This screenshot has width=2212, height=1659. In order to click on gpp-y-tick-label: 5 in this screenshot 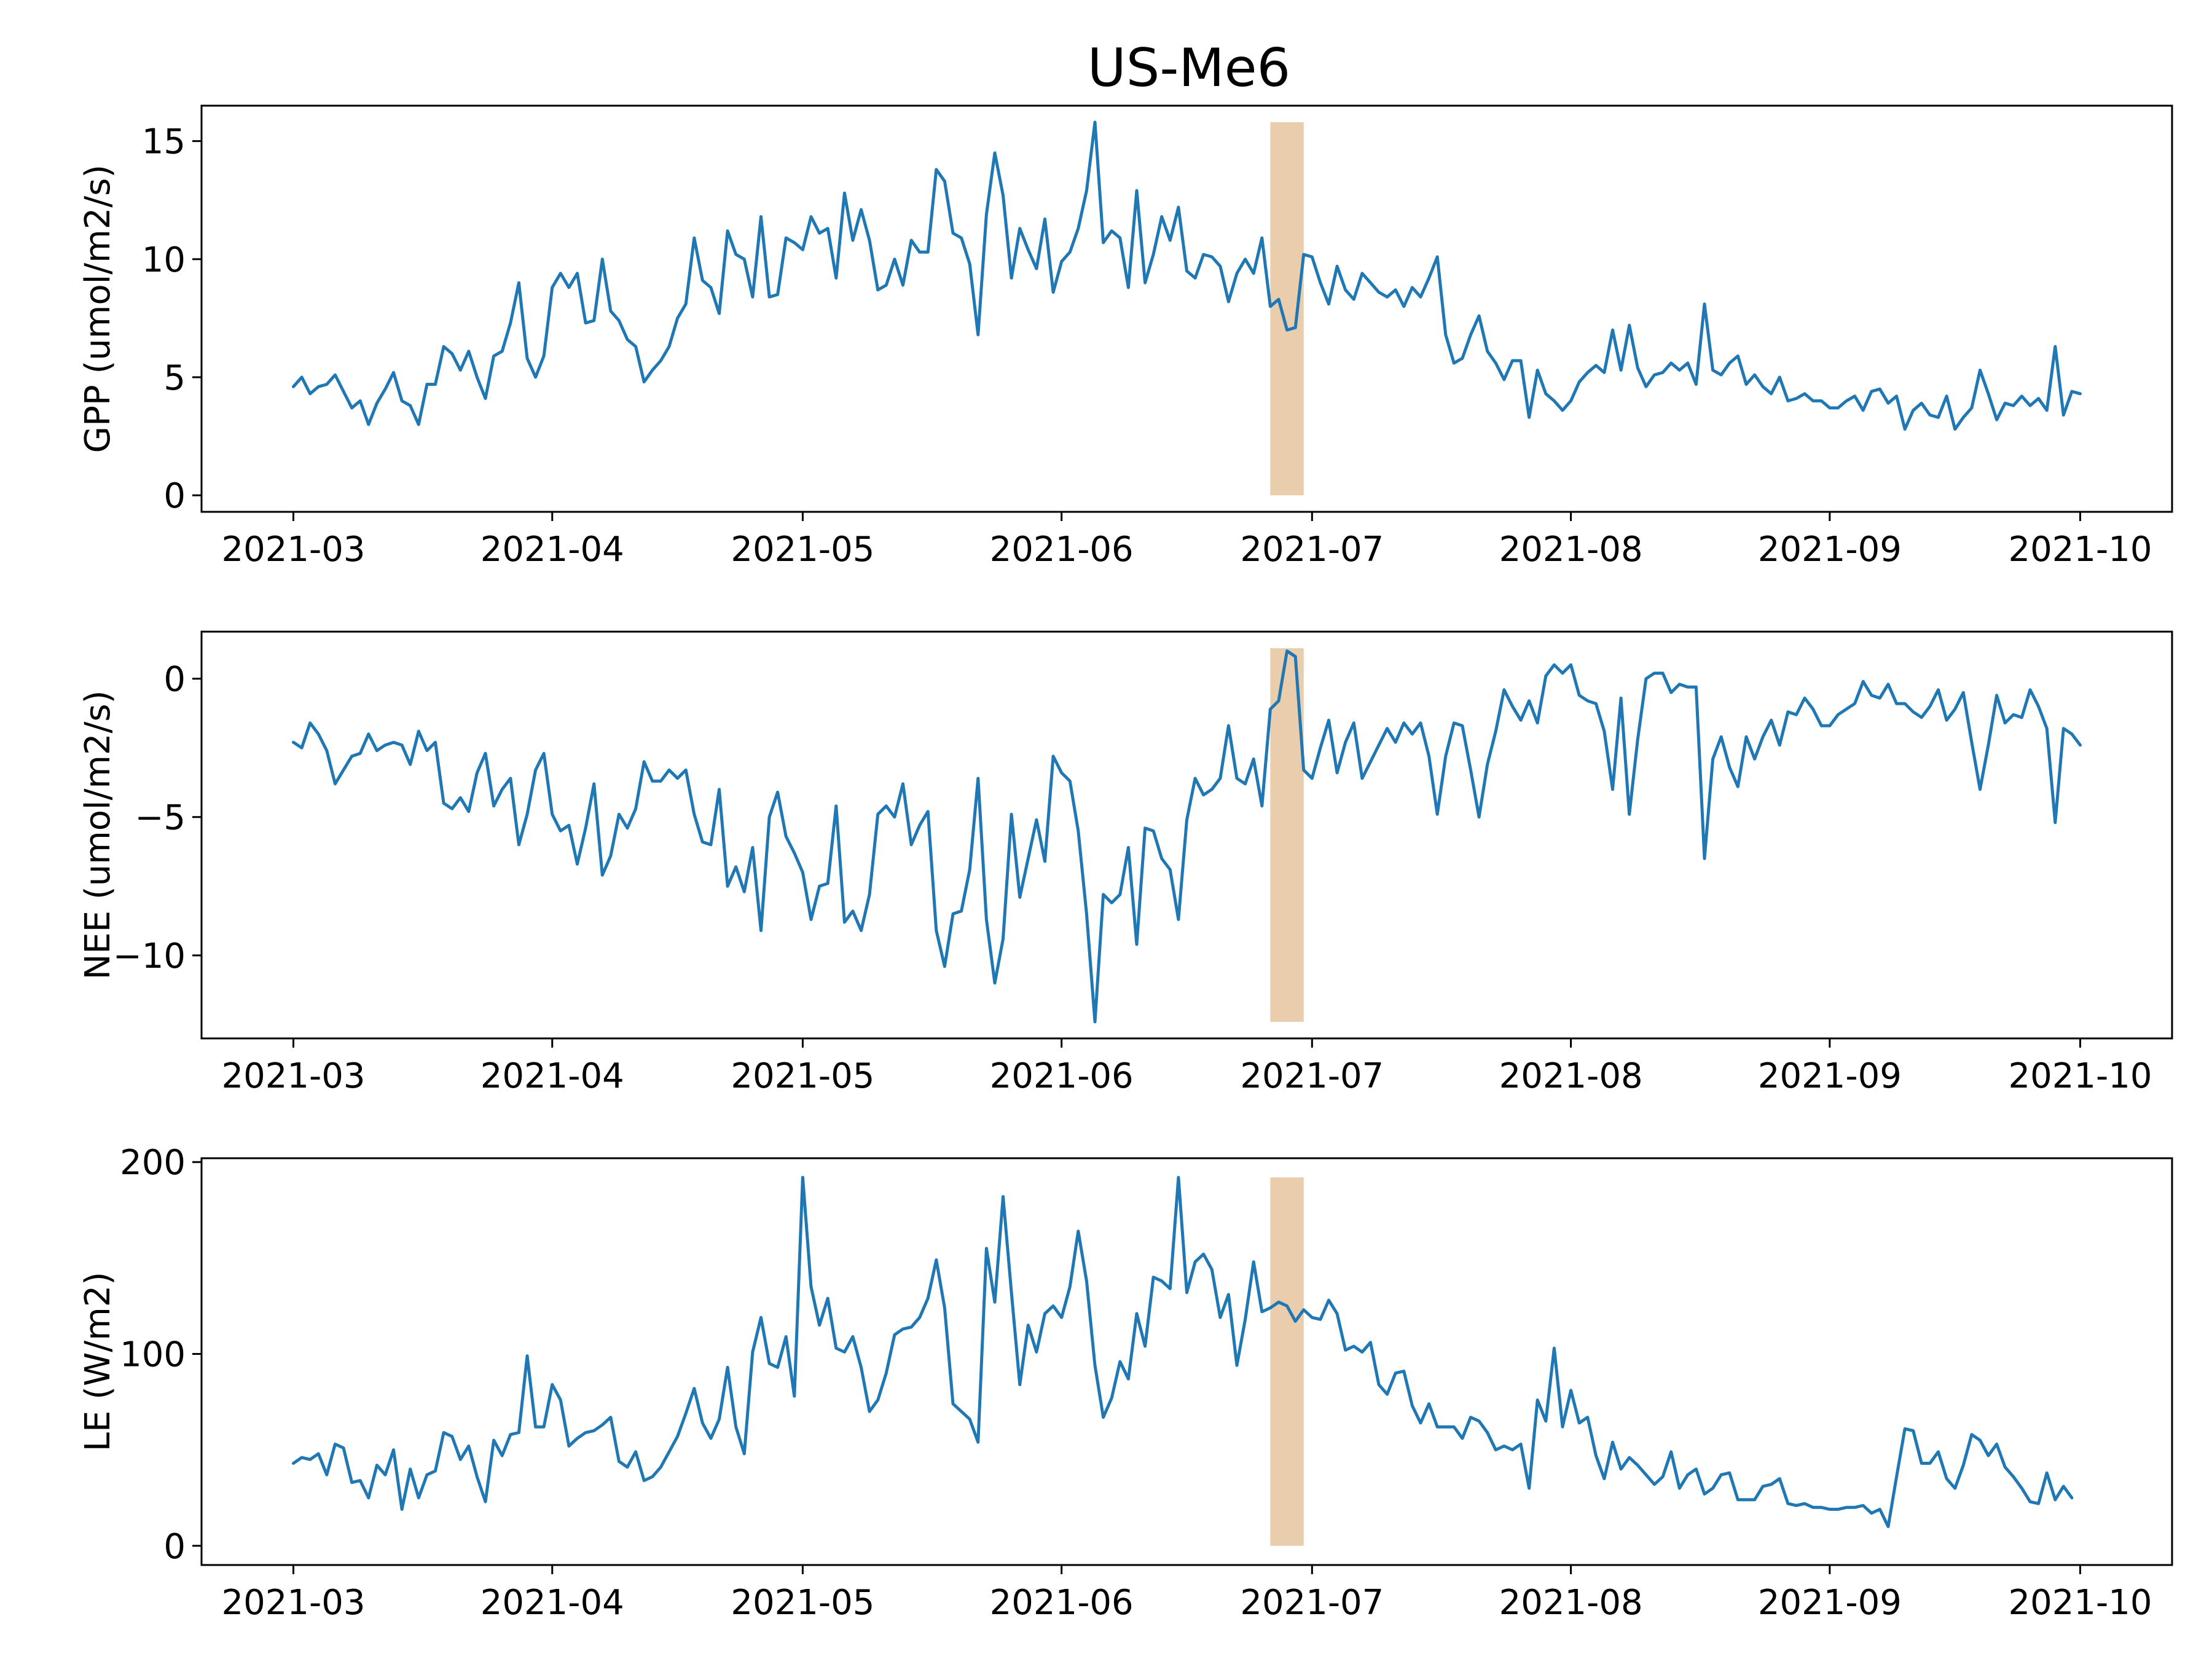, I will do `click(174, 378)`.